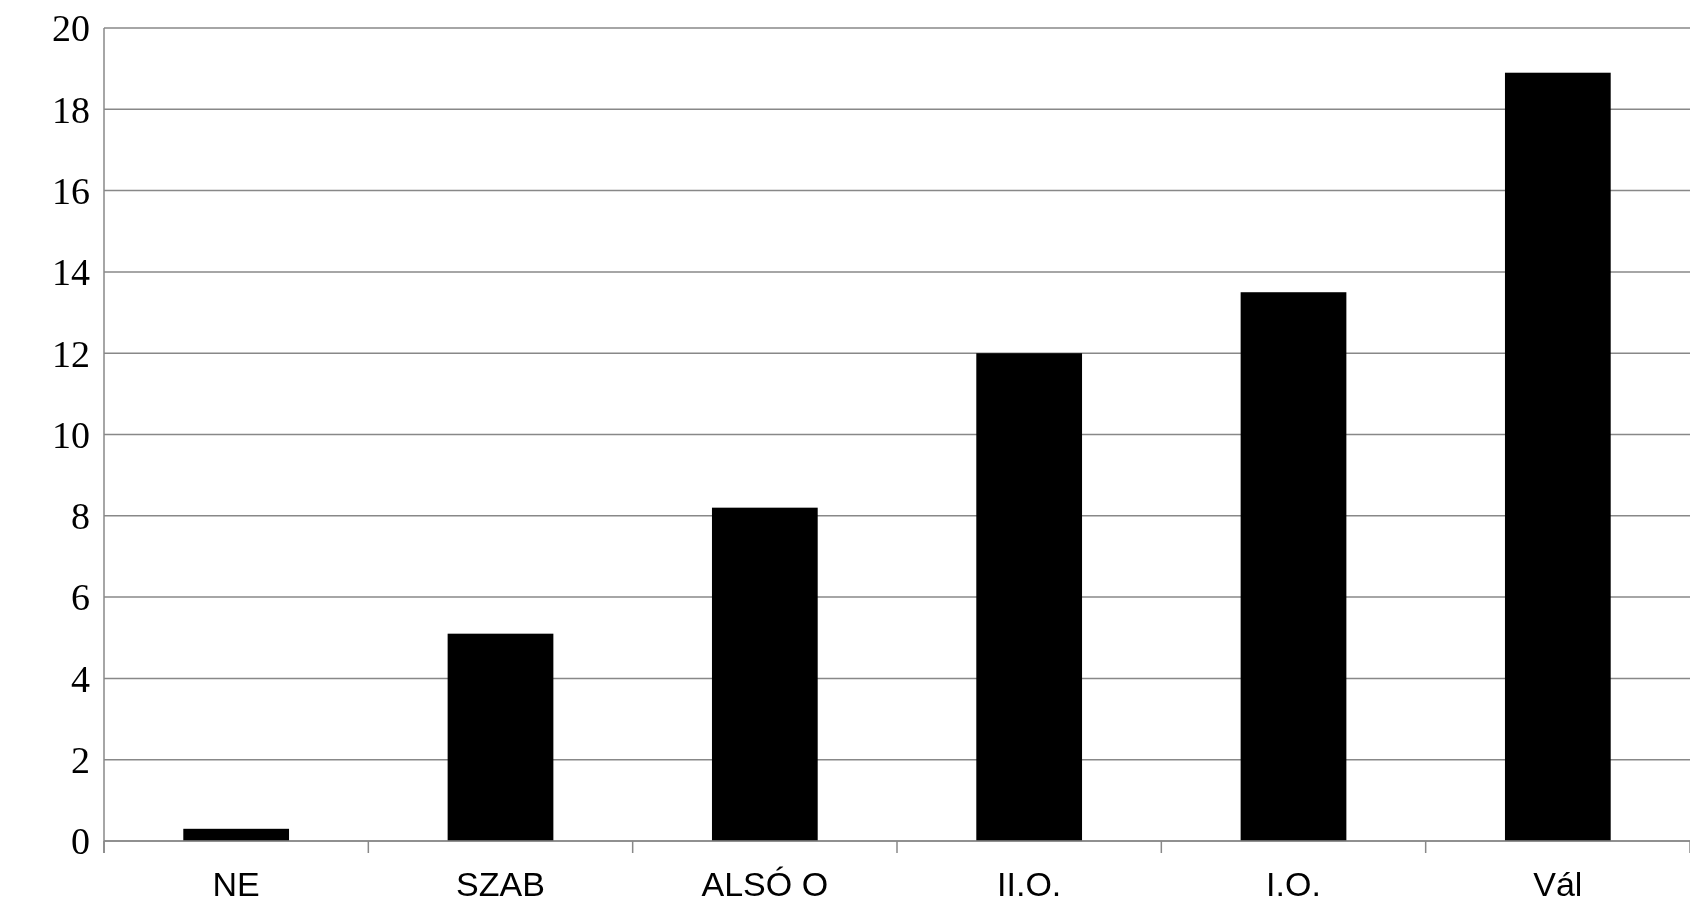  What do you see at coordinates (80, 678) in the screenshot?
I see `y-tick-label: 4` at bounding box center [80, 678].